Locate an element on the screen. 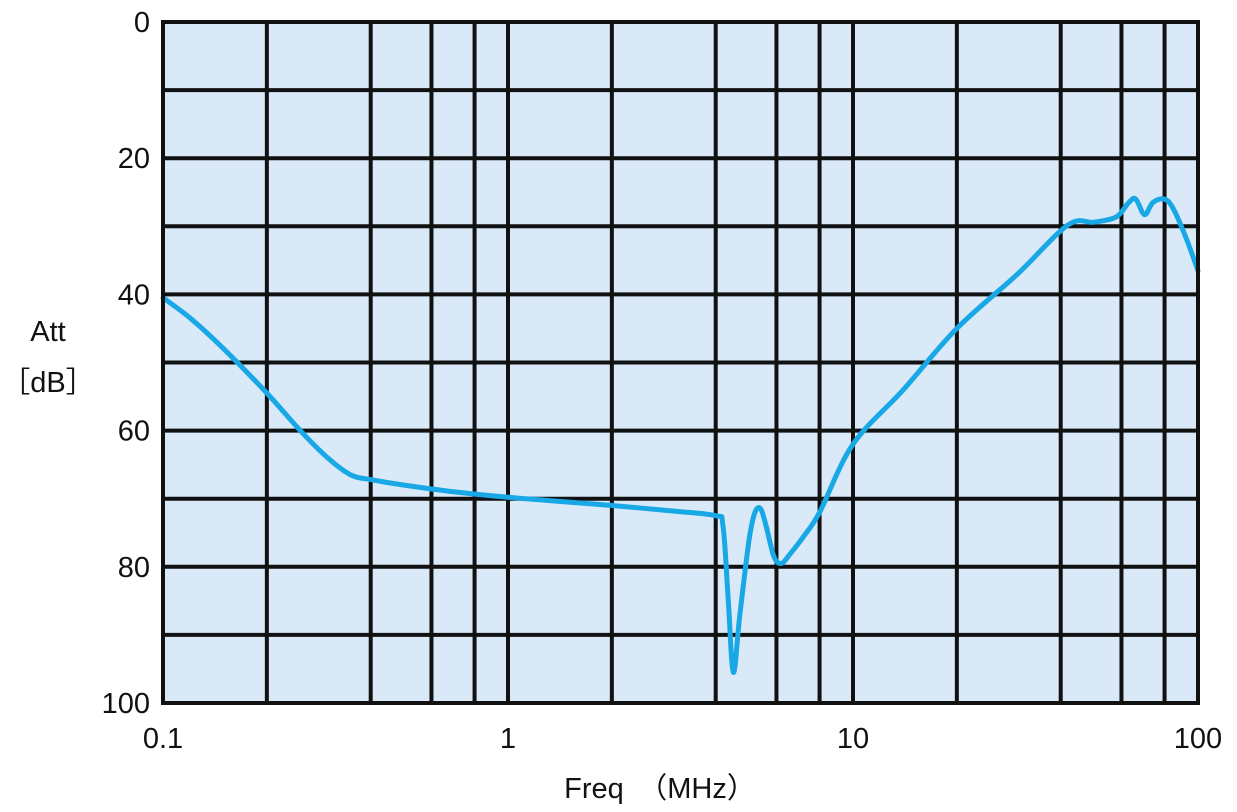 This screenshot has height=812, width=1237. x-tick-label: 1 is located at coordinates (508, 739).